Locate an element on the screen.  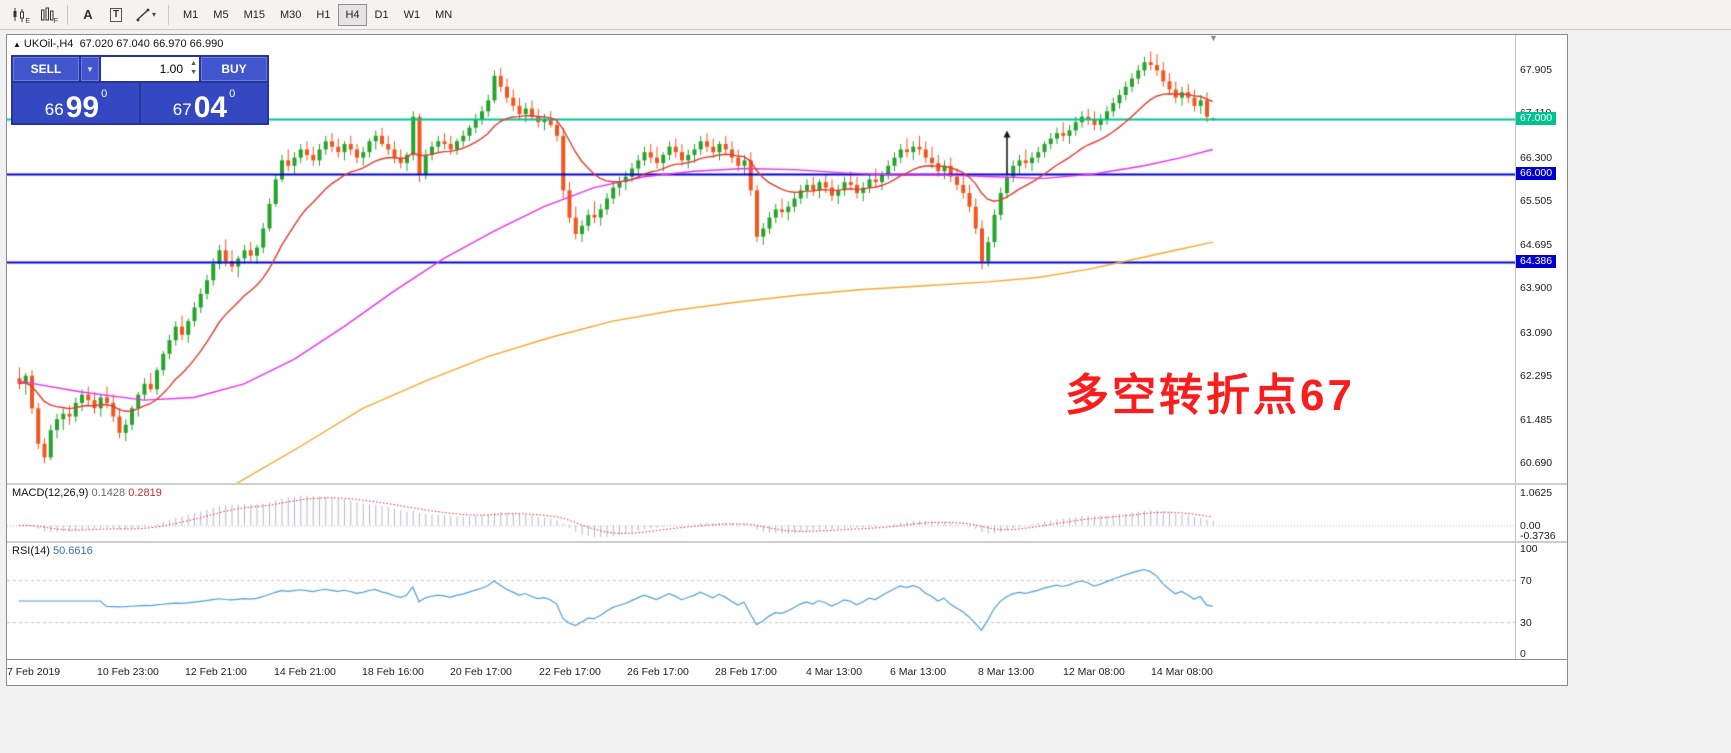
trade-panel-controls: SELL ▼ ▲▼ BUY is located at coordinates (140, 69).